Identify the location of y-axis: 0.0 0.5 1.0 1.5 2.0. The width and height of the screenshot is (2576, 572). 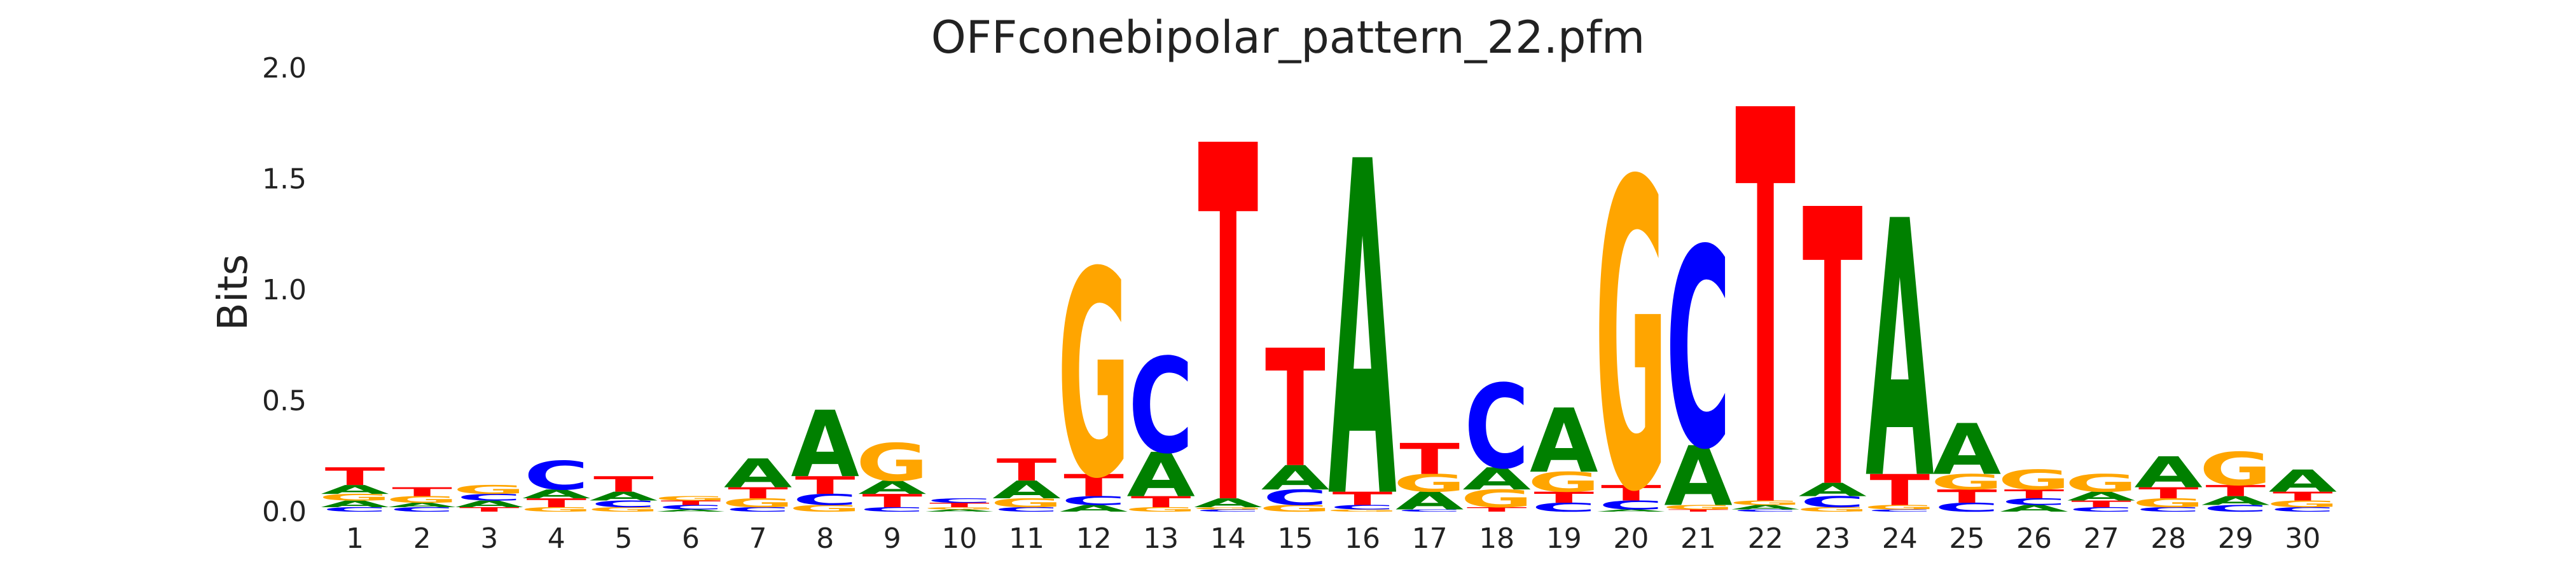
(284, 290).